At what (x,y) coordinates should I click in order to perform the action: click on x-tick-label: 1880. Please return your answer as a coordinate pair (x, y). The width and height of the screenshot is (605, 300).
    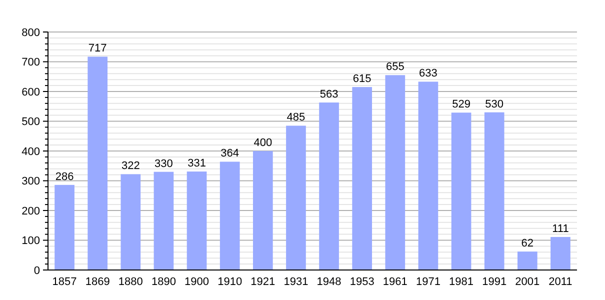
    Looking at the image, I should click on (130, 282).